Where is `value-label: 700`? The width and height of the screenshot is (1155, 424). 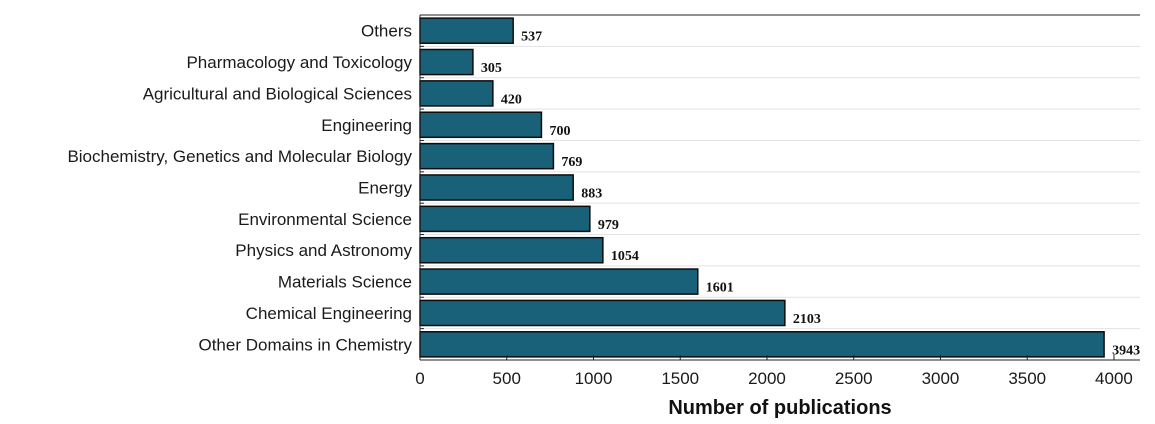
value-label: 700 is located at coordinates (559, 131).